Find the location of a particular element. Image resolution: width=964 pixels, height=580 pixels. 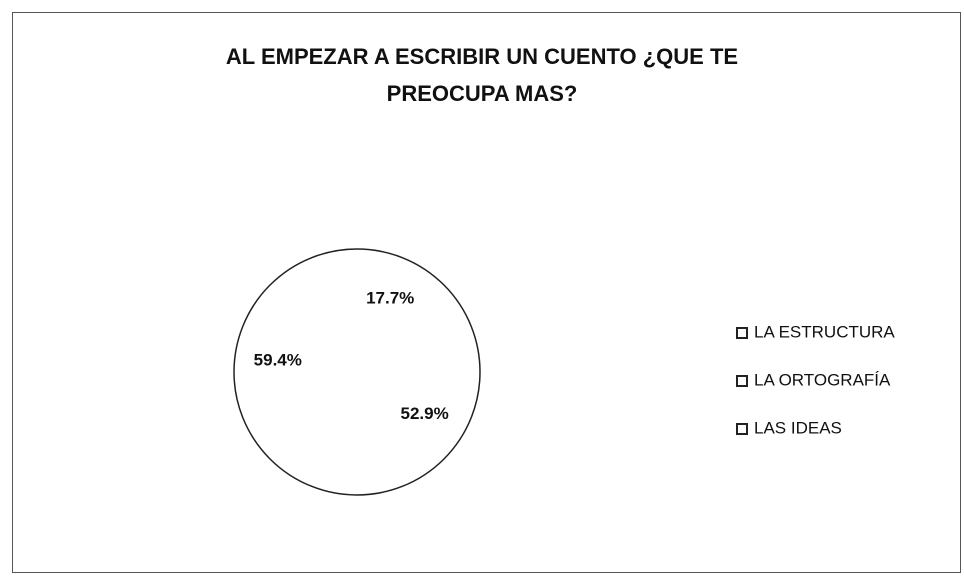

legend-label: LA ORTOGRAFÍA is located at coordinates (822, 379).